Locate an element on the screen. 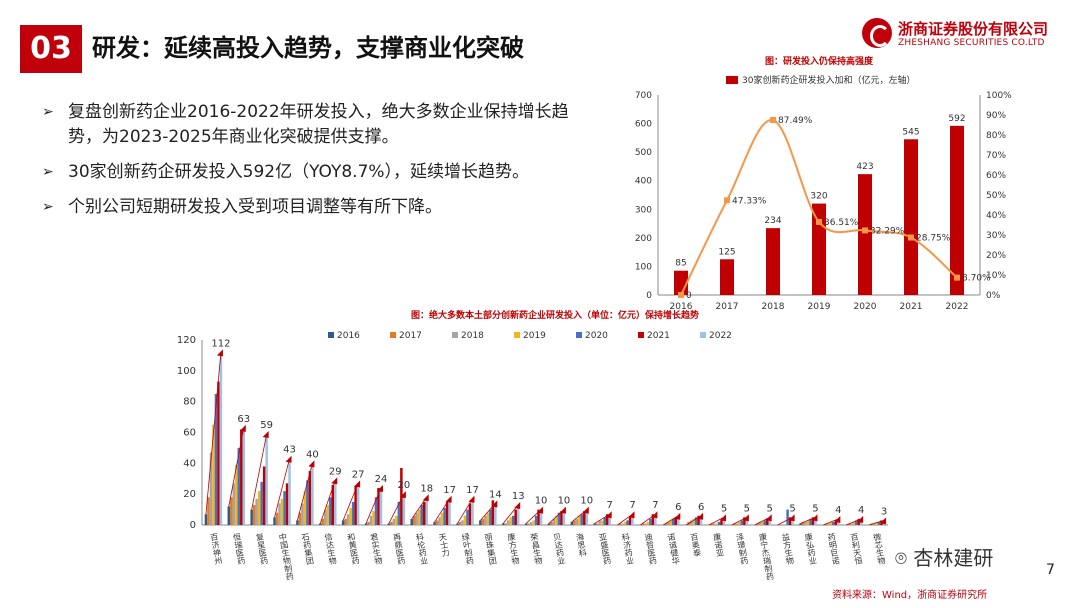  page-title: 研发：延续高投入趋势，支撑商业化突破 is located at coordinates (308, 48).